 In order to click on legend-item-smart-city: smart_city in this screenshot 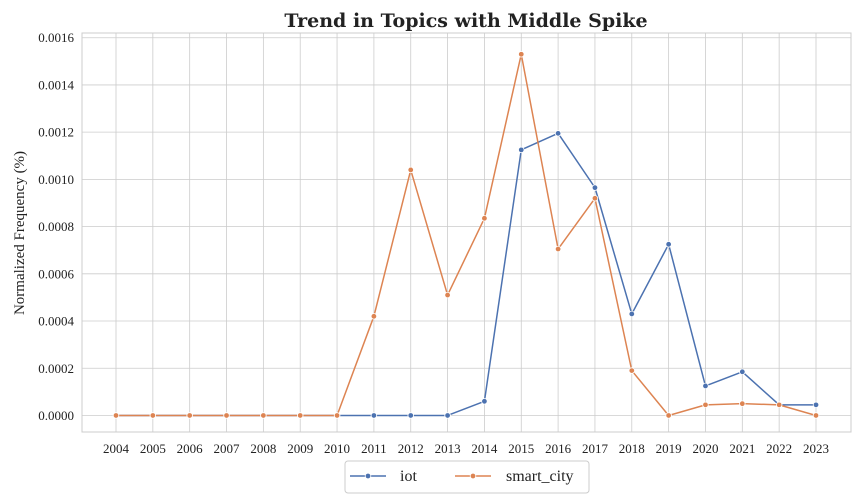, I will do `click(514, 476)`.